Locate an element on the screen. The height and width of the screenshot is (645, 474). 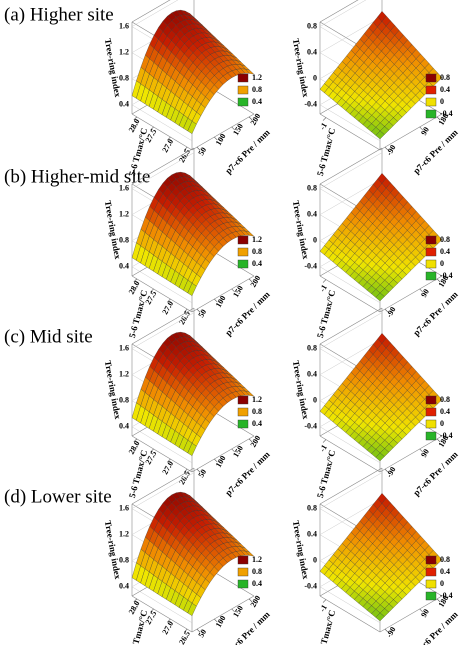
x-tick-label: 200 is located at coordinates (256, 281).